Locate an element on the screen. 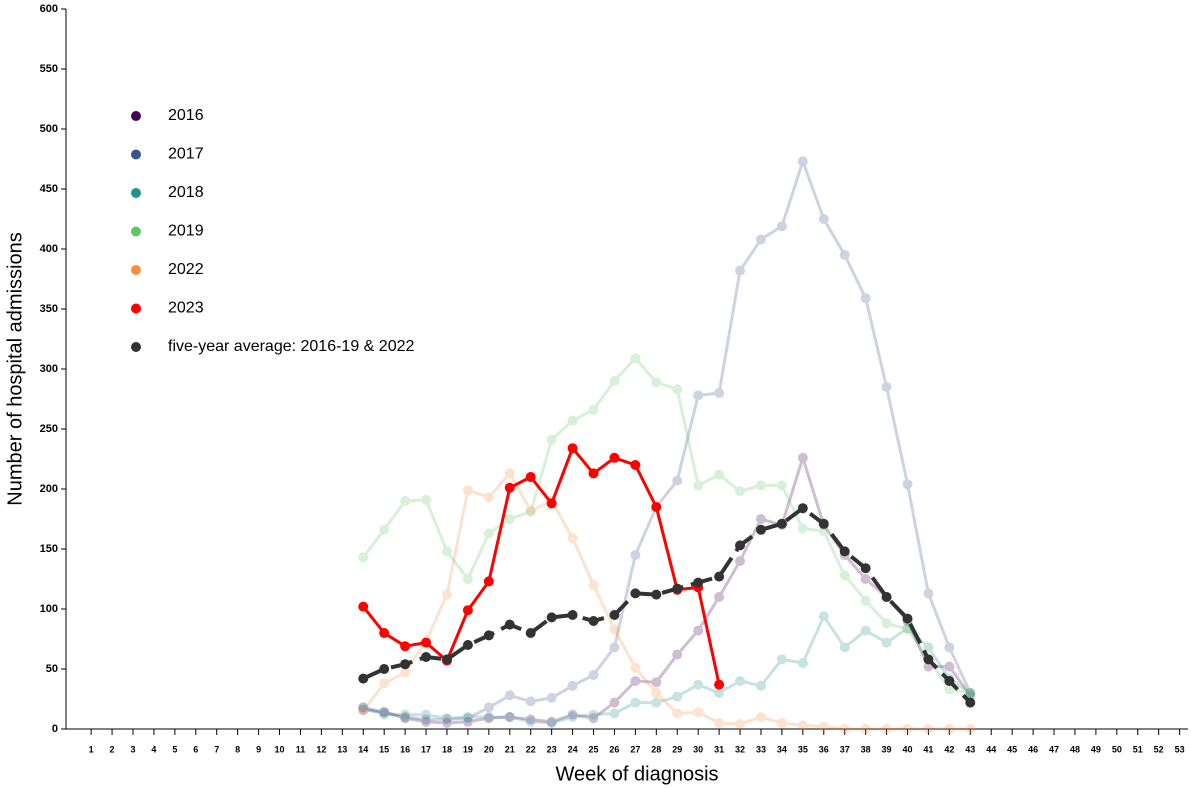 Image resolution: width=1191 pixels, height=789 pixels. x-axis-label: Week of diagnosis is located at coordinates (636, 774).